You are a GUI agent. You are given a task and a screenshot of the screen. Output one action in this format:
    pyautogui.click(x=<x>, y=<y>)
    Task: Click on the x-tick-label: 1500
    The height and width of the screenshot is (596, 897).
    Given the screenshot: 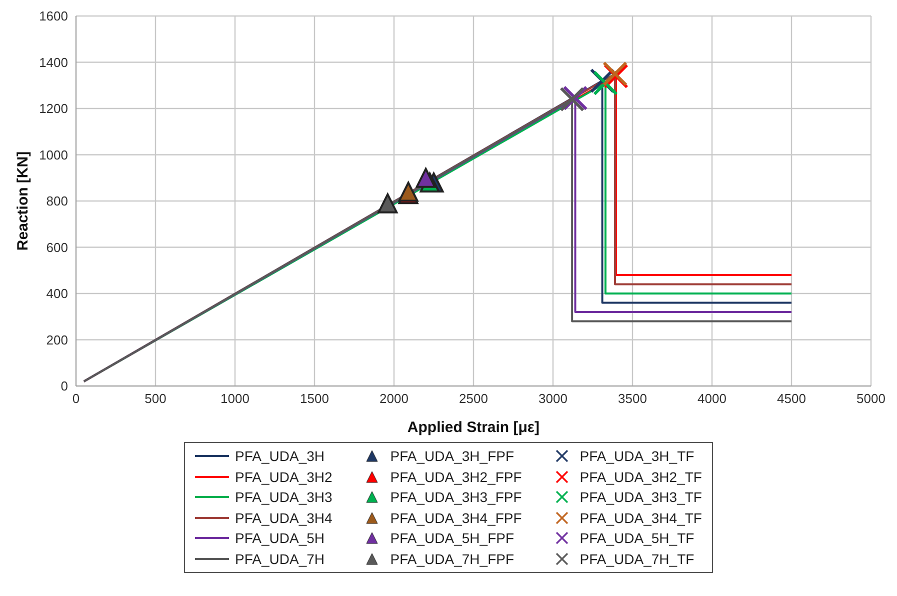 What is the action you would take?
    pyautogui.click(x=314, y=398)
    